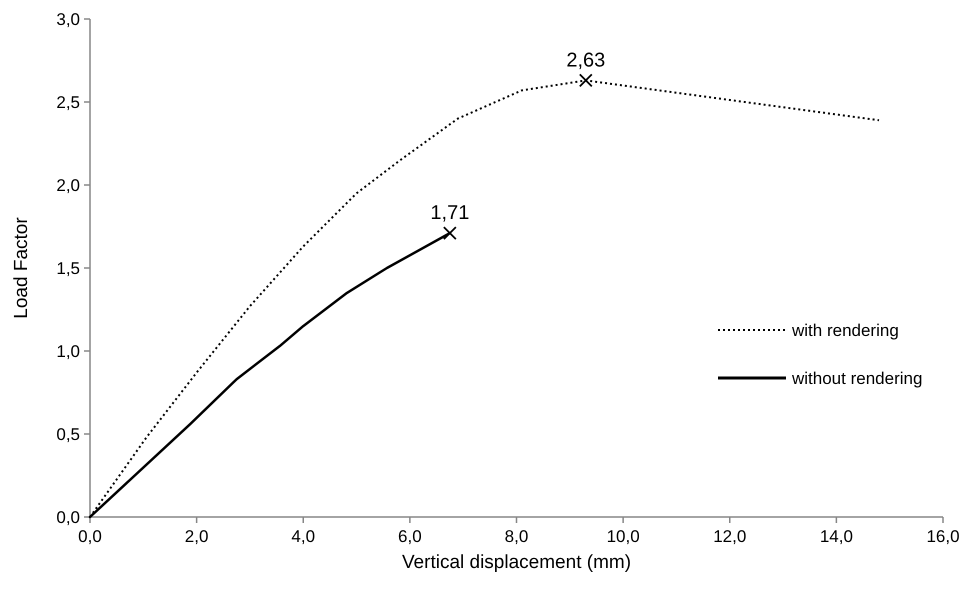 The height and width of the screenshot is (596, 971). I want to click on legend-label: without rendering, so click(856, 378).